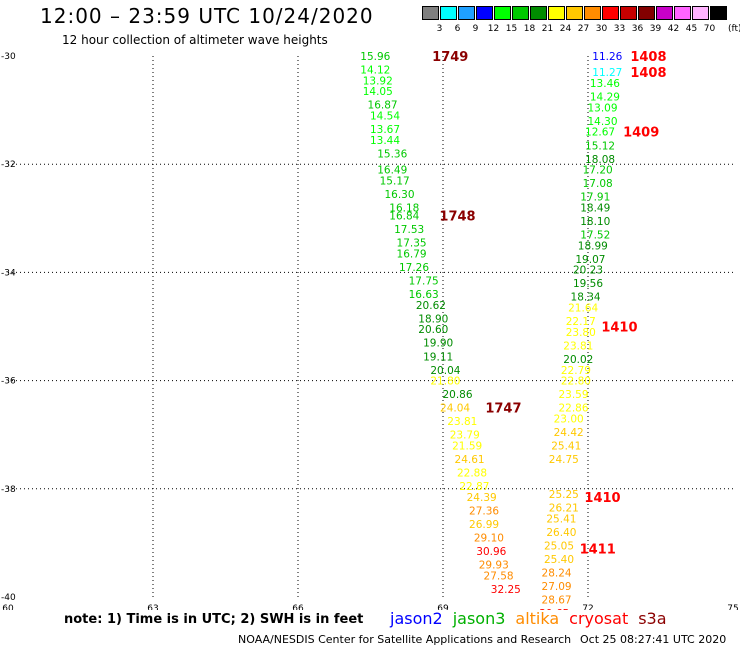 The height and width of the screenshot is (650, 740). What do you see at coordinates (533, 618) in the screenshot?
I see `satellite-legend: jason2 jason3 altika cryosat s3a` at bounding box center [533, 618].